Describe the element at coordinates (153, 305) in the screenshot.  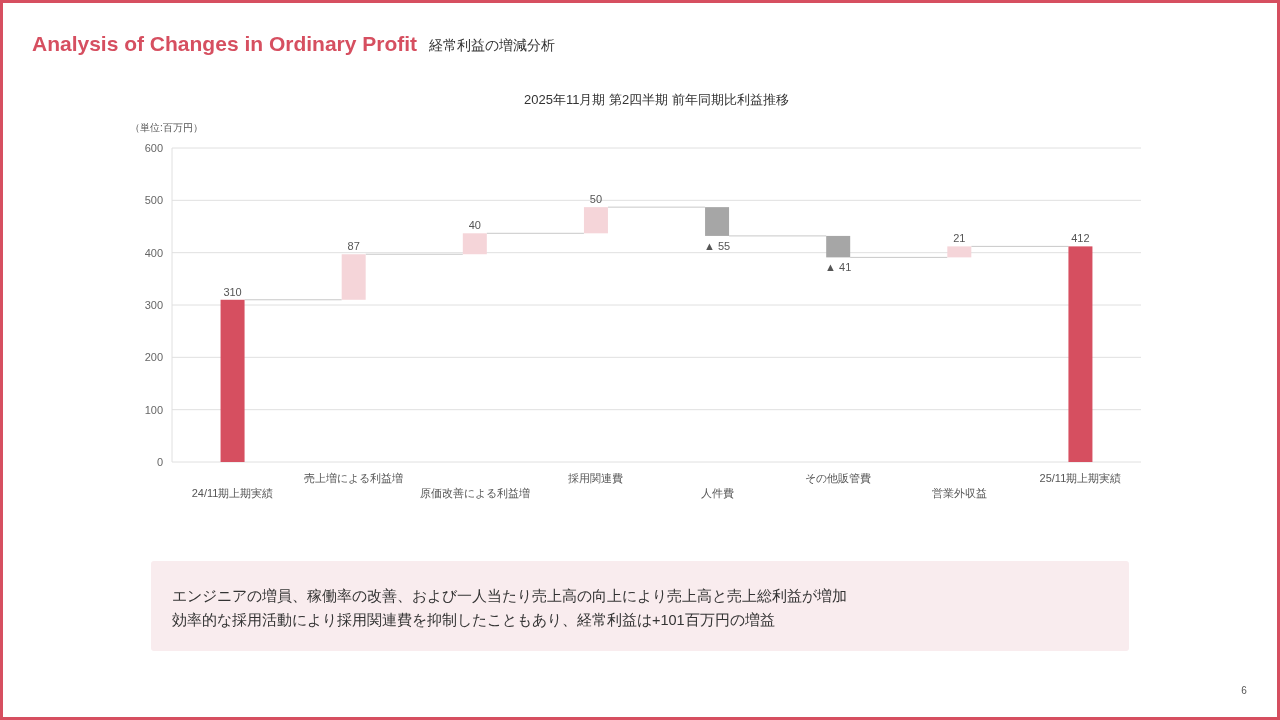
I see `y-tick-label: 300` at that location.